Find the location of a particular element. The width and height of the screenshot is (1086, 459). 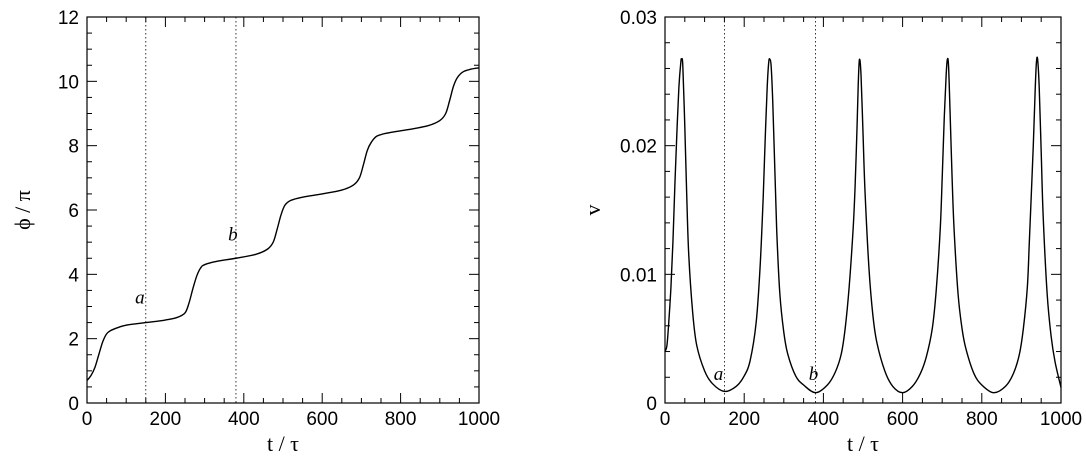

y-axis-label: ϕ / π is located at coordinates (22, 210).